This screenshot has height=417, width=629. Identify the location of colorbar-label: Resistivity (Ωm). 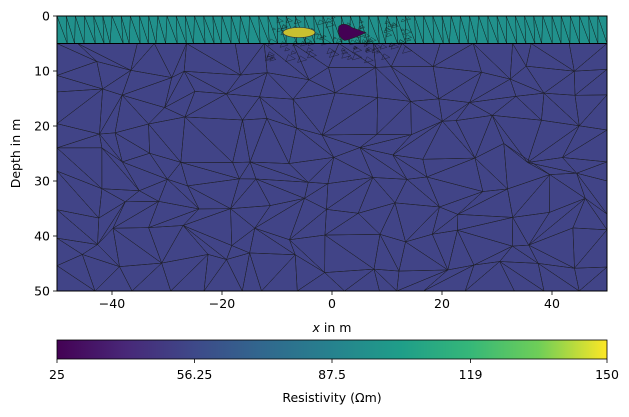
(331, 397).